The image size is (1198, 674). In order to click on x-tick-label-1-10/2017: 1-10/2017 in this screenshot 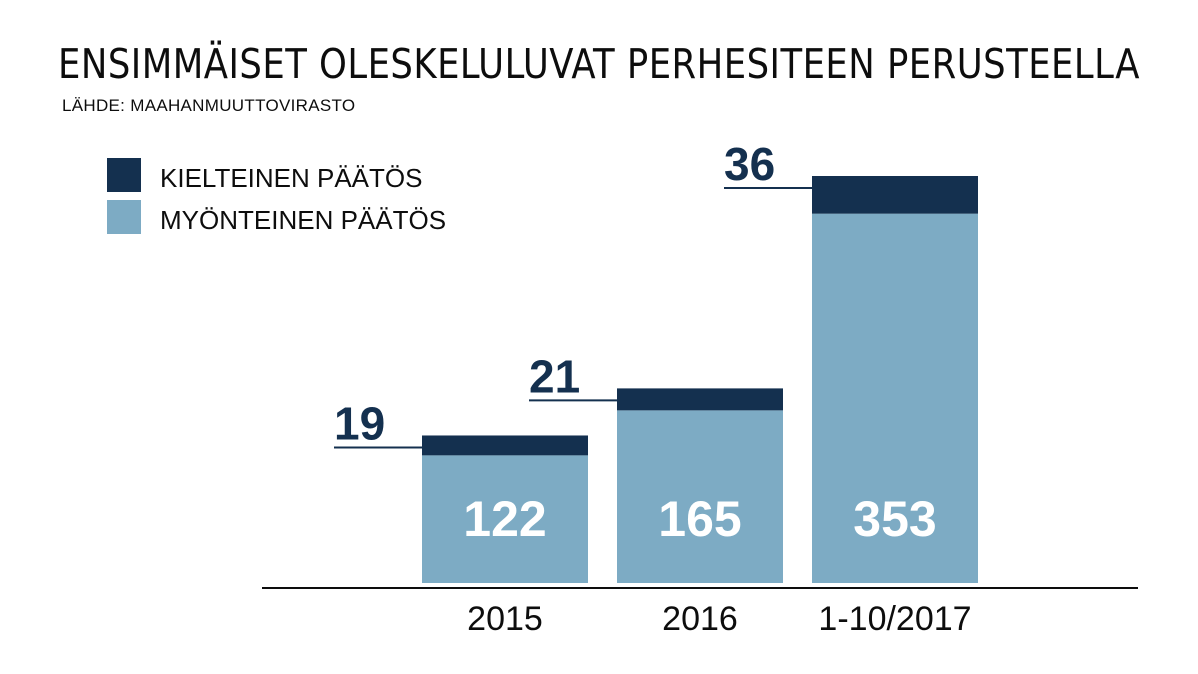, I will do `click(894, 619)`.